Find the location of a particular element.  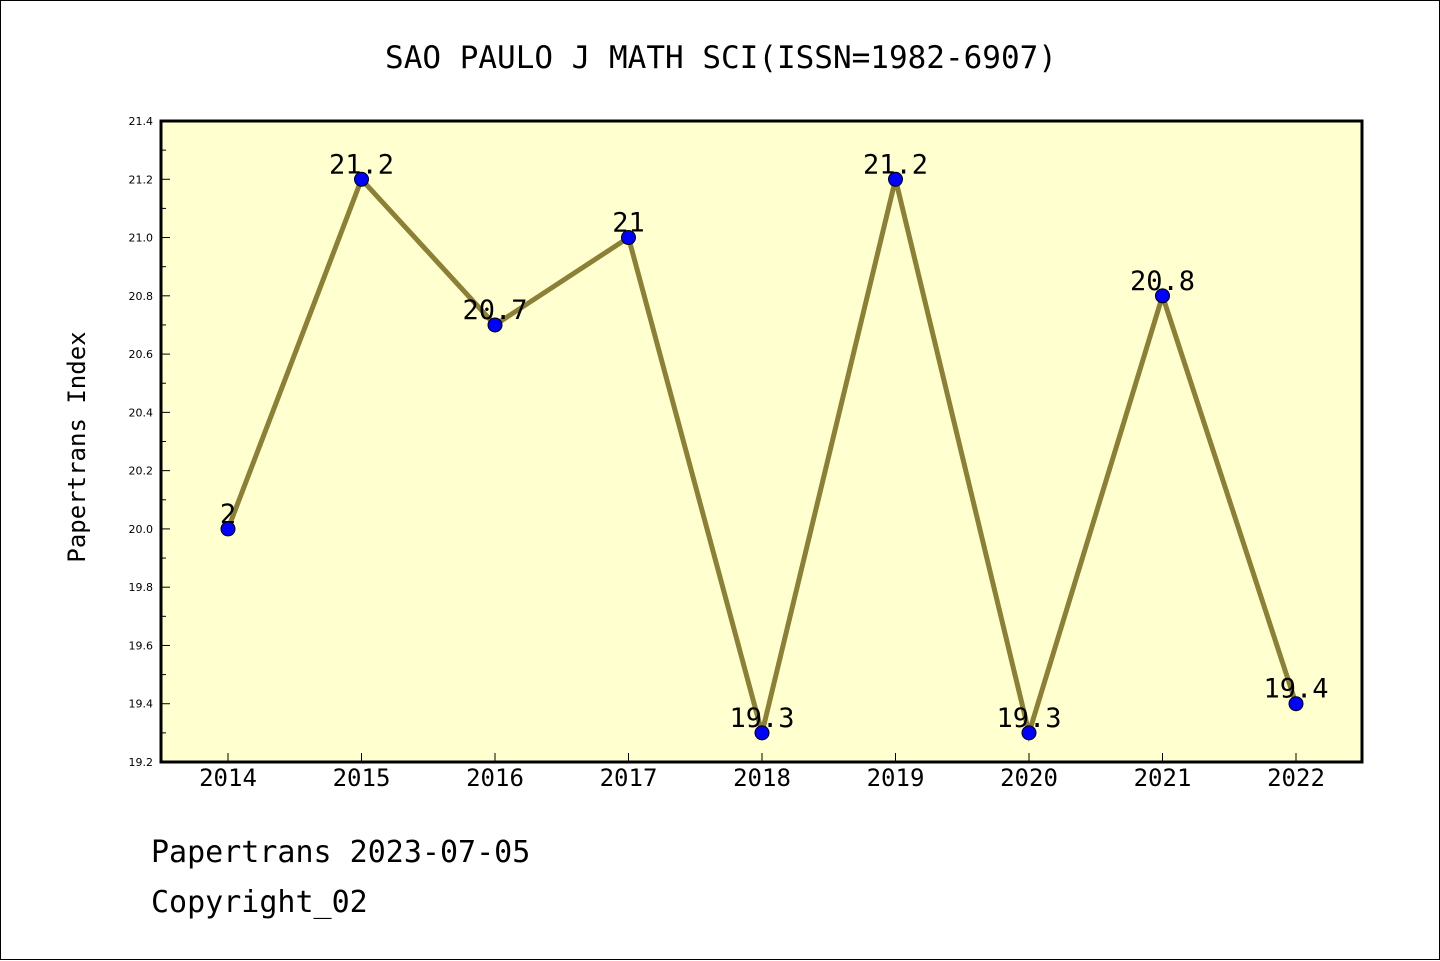

footer-date: Papertrans 2023-07-05 is located at coordinates (341, 852).